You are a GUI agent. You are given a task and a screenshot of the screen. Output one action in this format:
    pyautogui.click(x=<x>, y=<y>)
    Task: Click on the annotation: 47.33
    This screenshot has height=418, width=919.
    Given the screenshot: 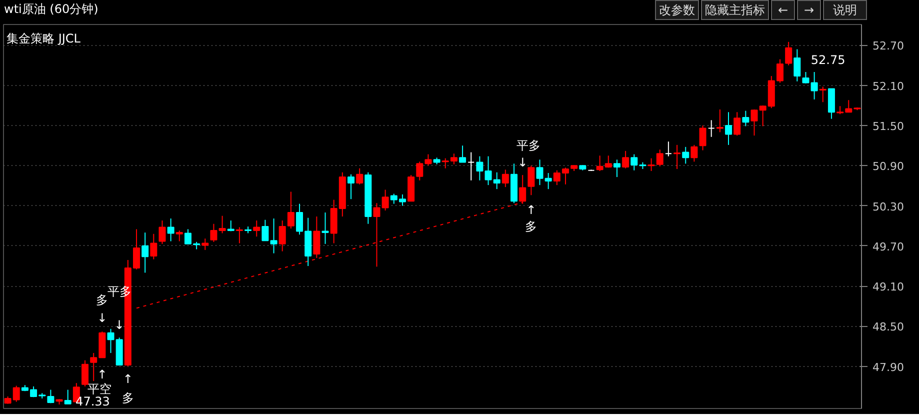 What is the action you would take?
    pyautogui.click(x=93, y=401)
    